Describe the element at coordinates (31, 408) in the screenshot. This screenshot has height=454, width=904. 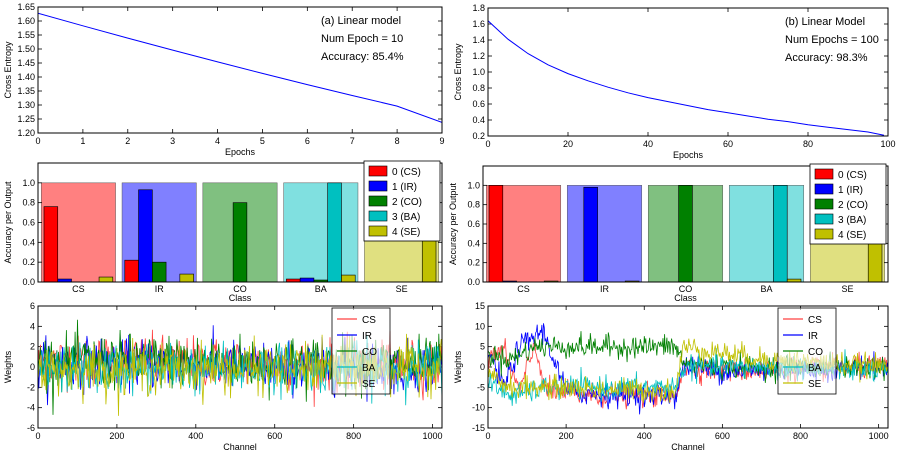
I see `y-tick-label: -4` at that location.